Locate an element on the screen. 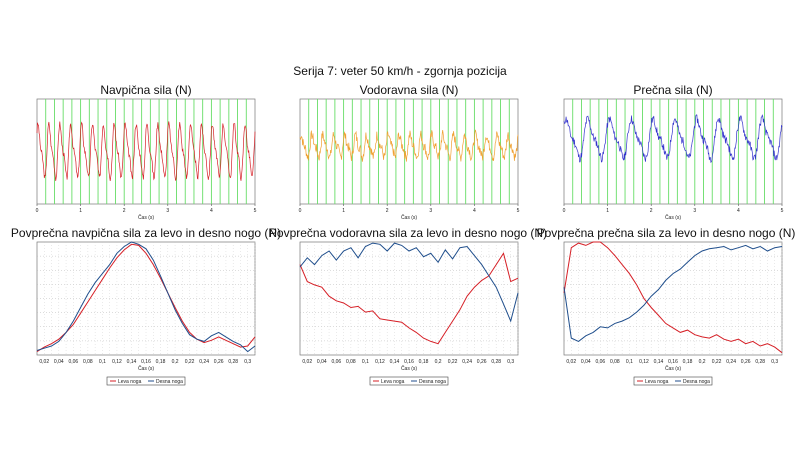  x-tick-label-bot3: 0,08 is located at coordinates (615, 362).